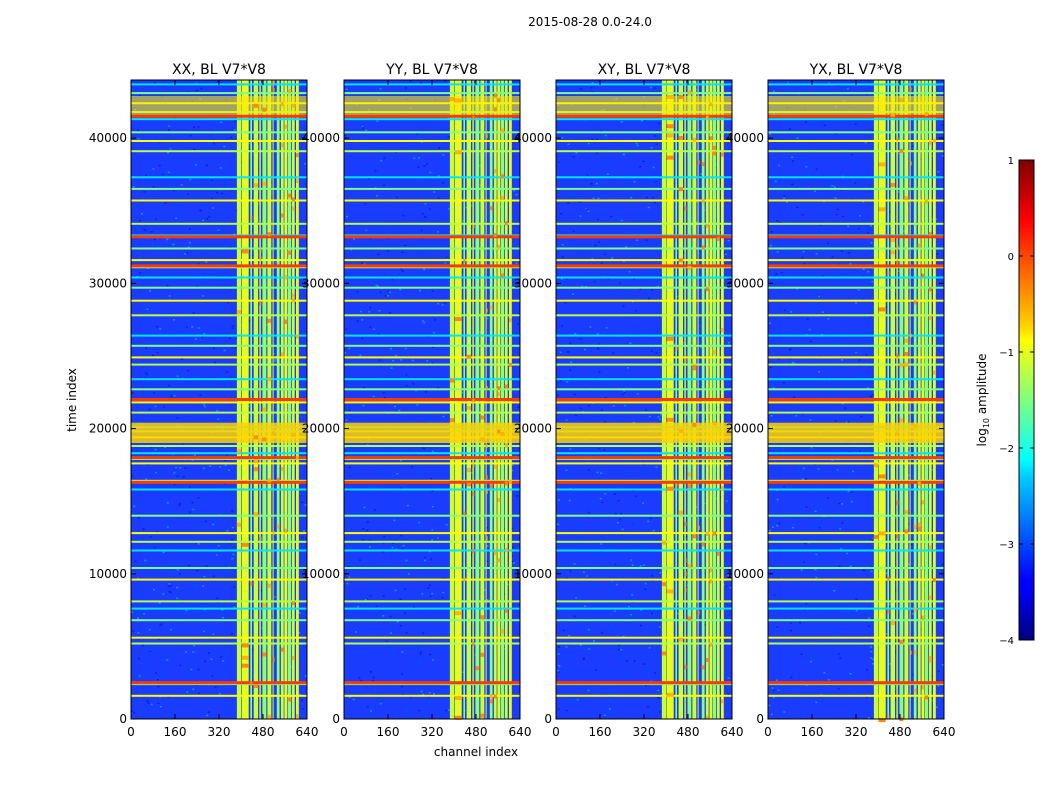  Describe the element at coordinates (432, 390) in the screenshot. I see `bright-rows` at that location.